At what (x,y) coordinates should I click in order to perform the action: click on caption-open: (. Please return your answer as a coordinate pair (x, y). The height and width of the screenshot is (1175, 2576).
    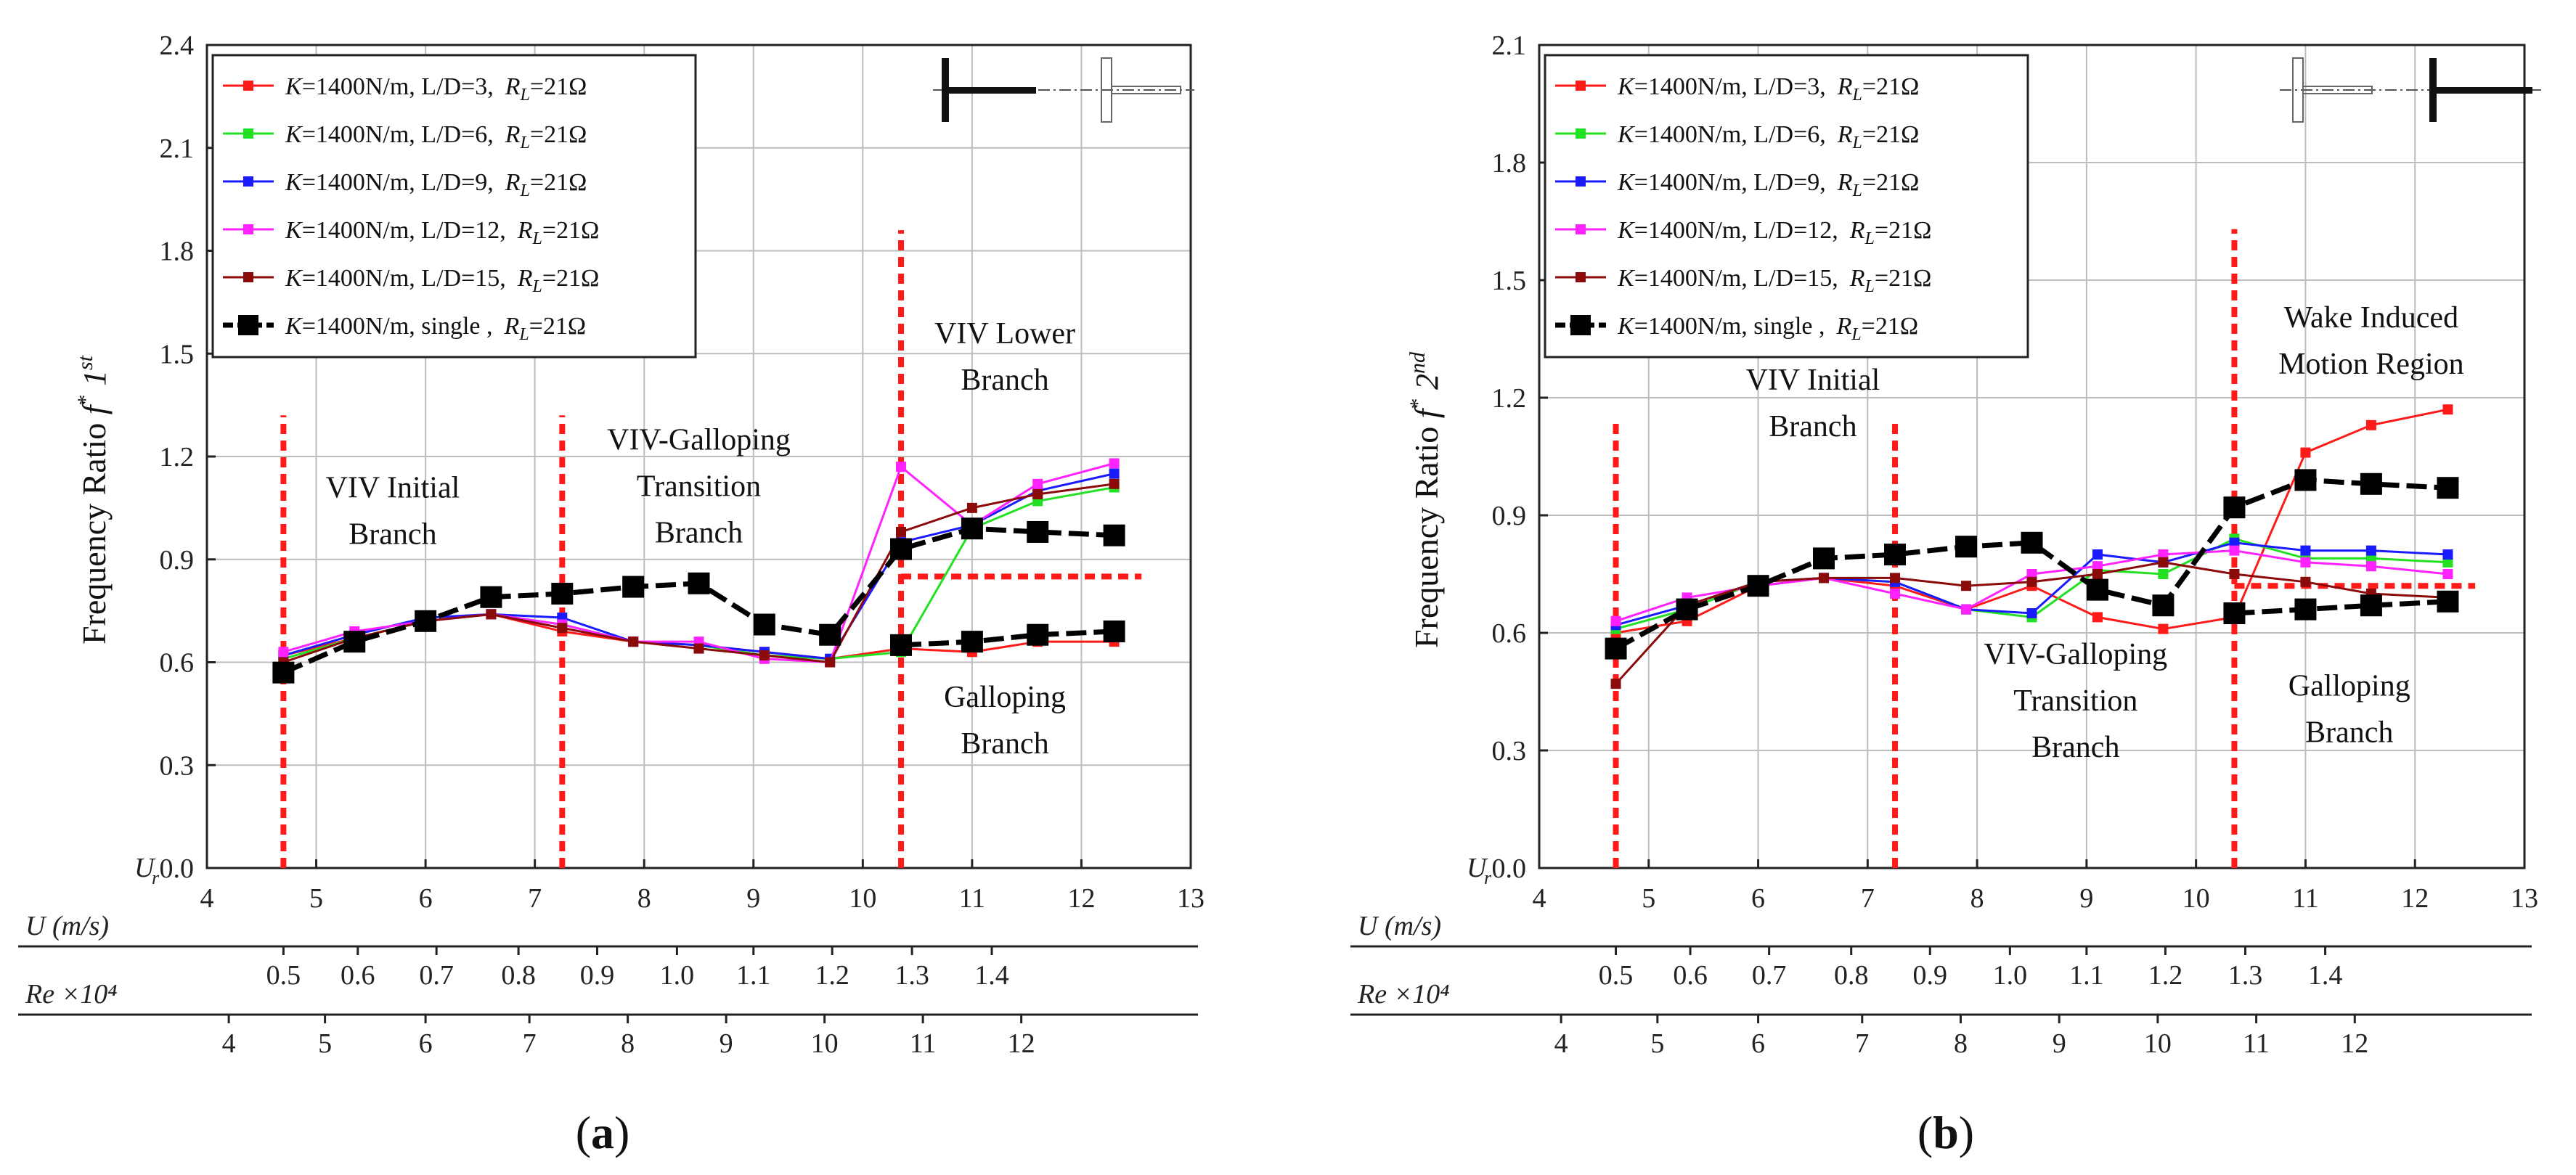
    Looking at the image, I should click on (1925, 1132).